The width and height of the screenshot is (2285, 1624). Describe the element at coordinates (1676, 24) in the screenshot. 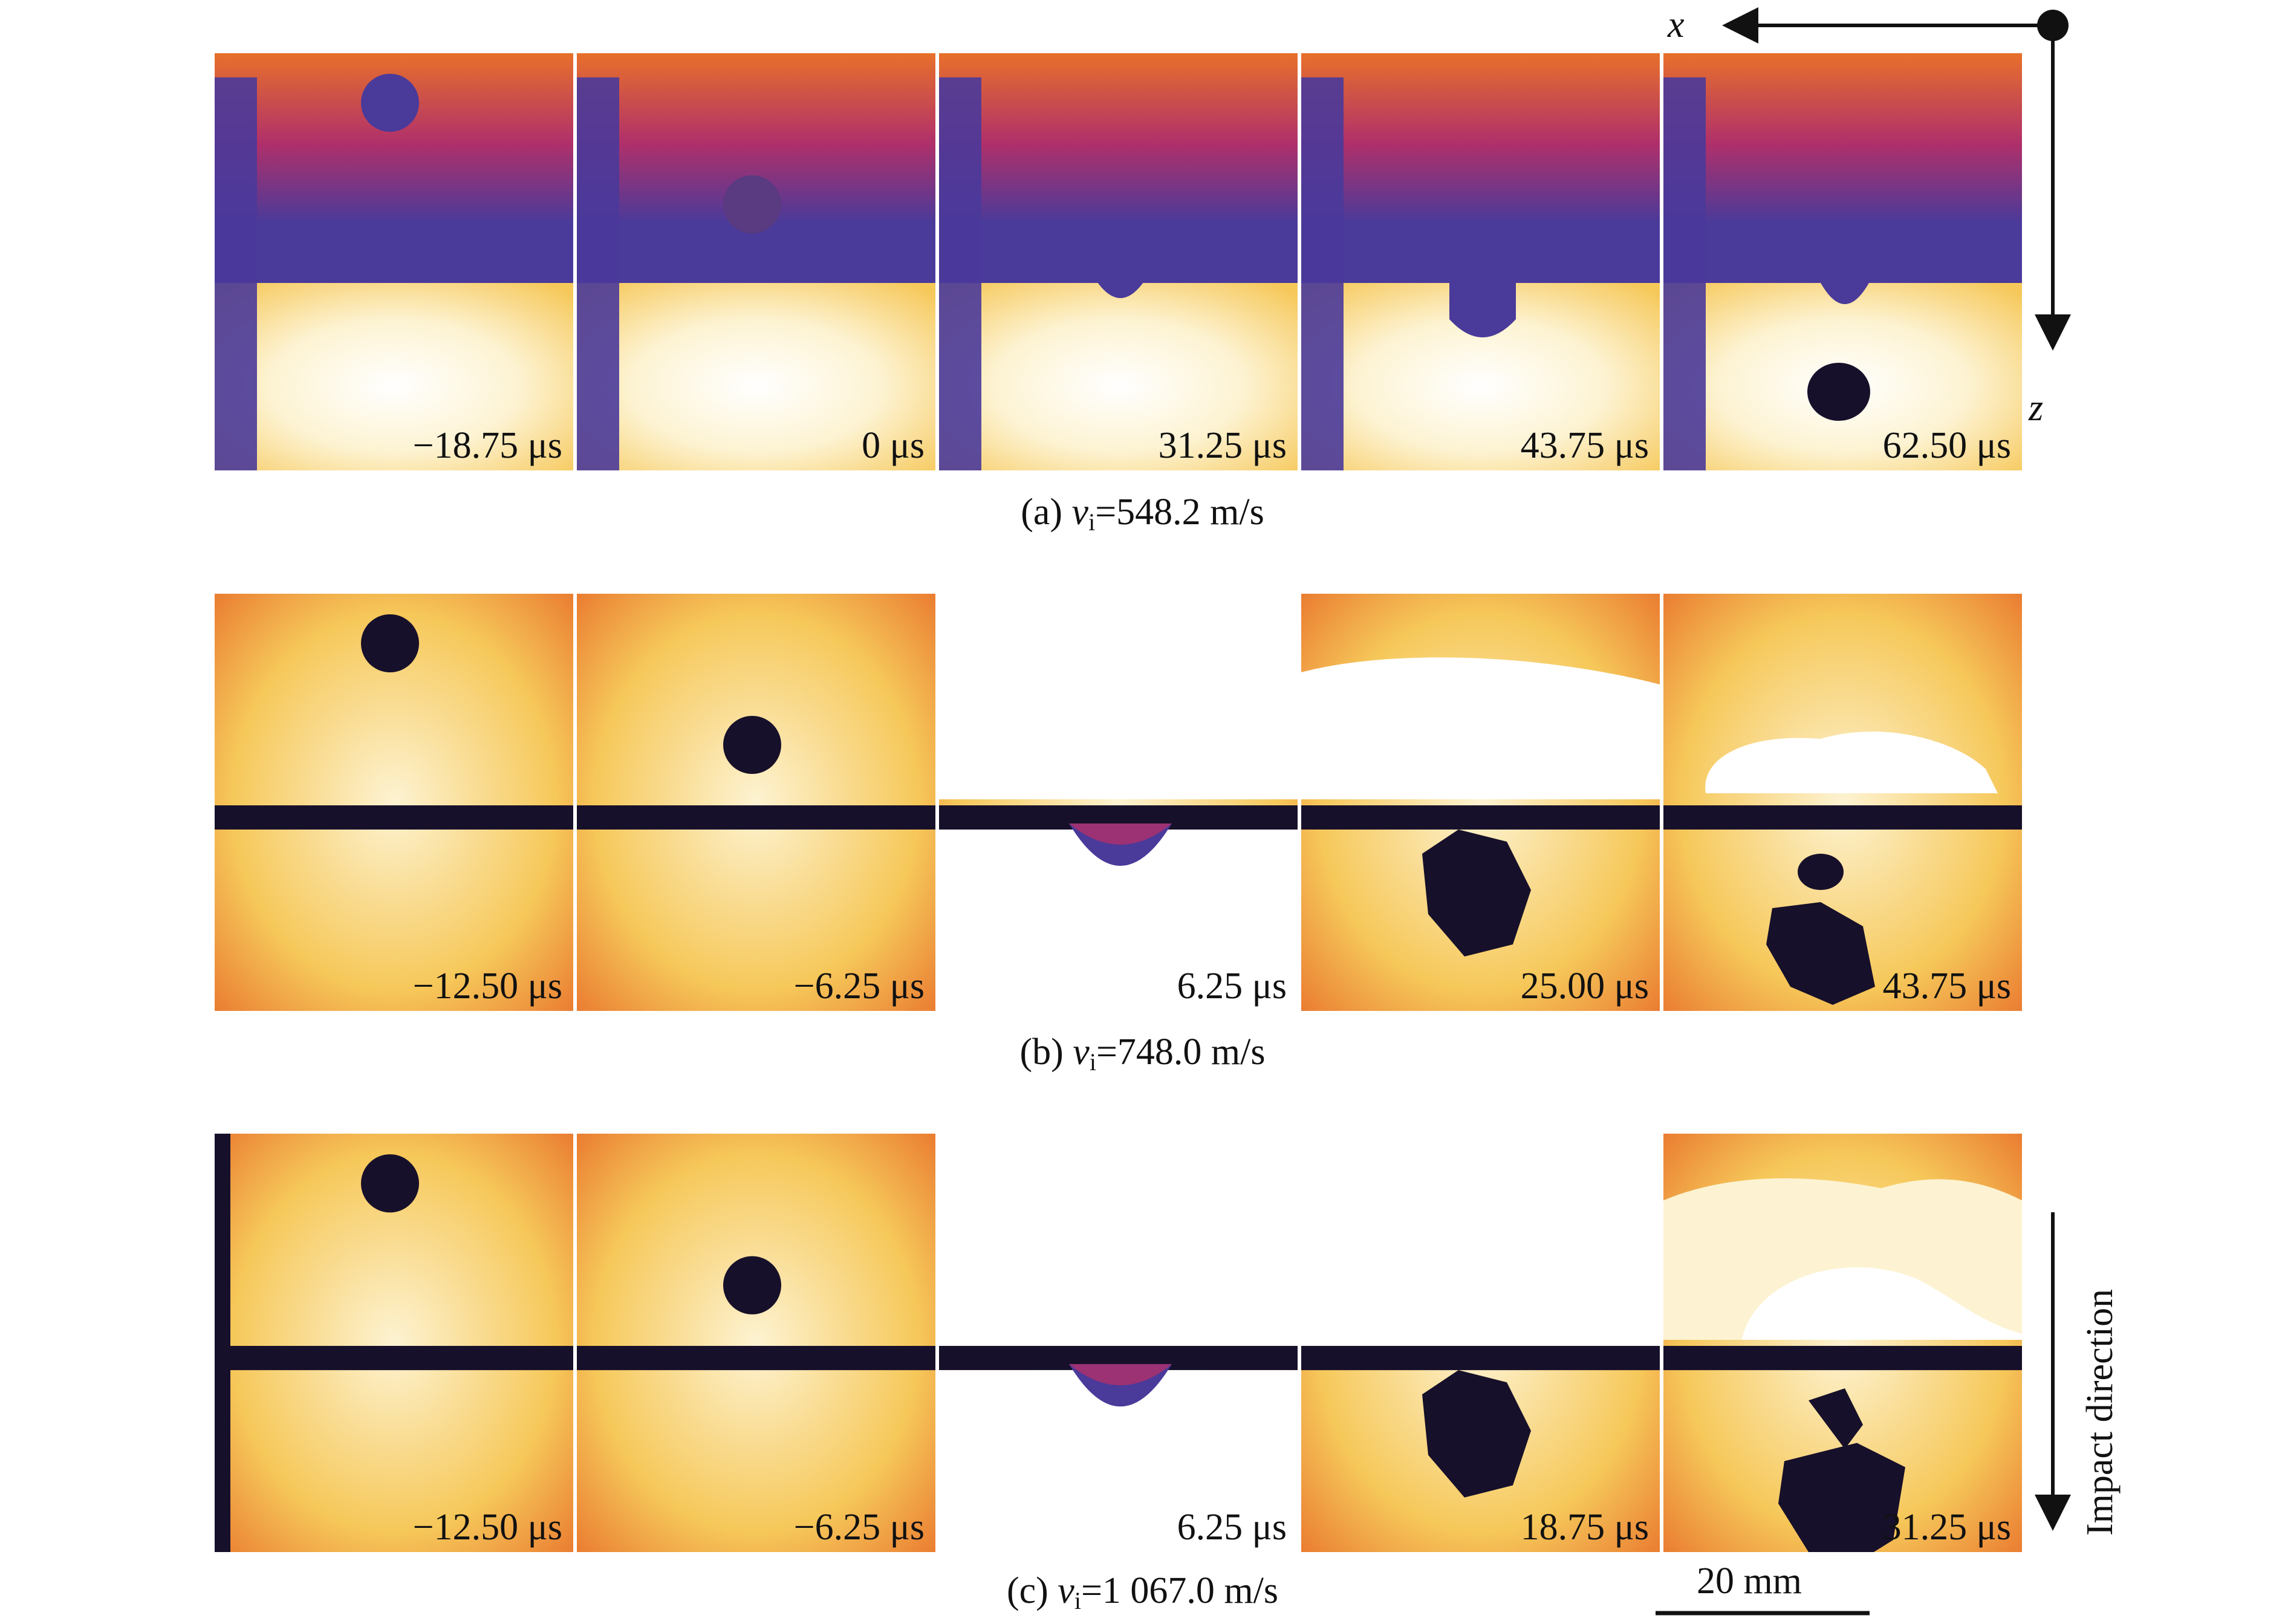

I see `x-axis-label: x` at that location.